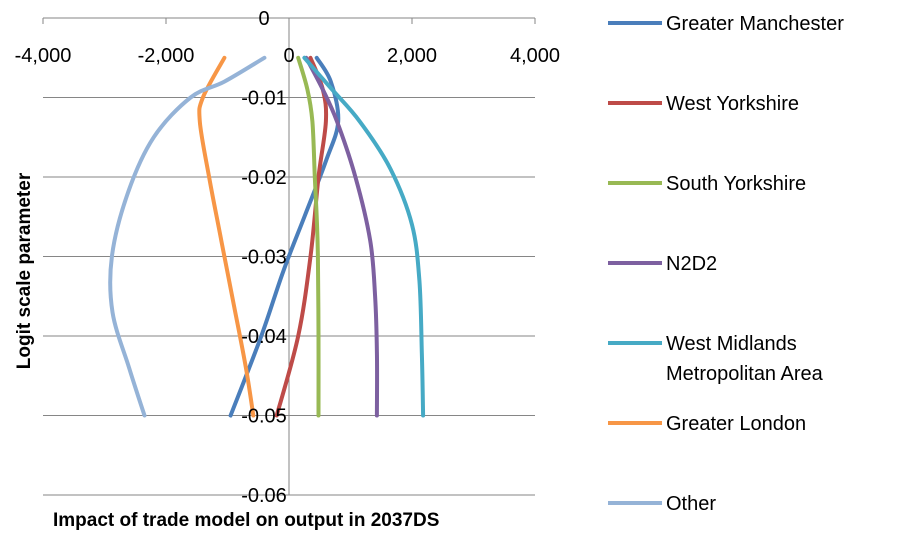  I want to click on legend-label: Metropolitan Area, so click(745, 374).